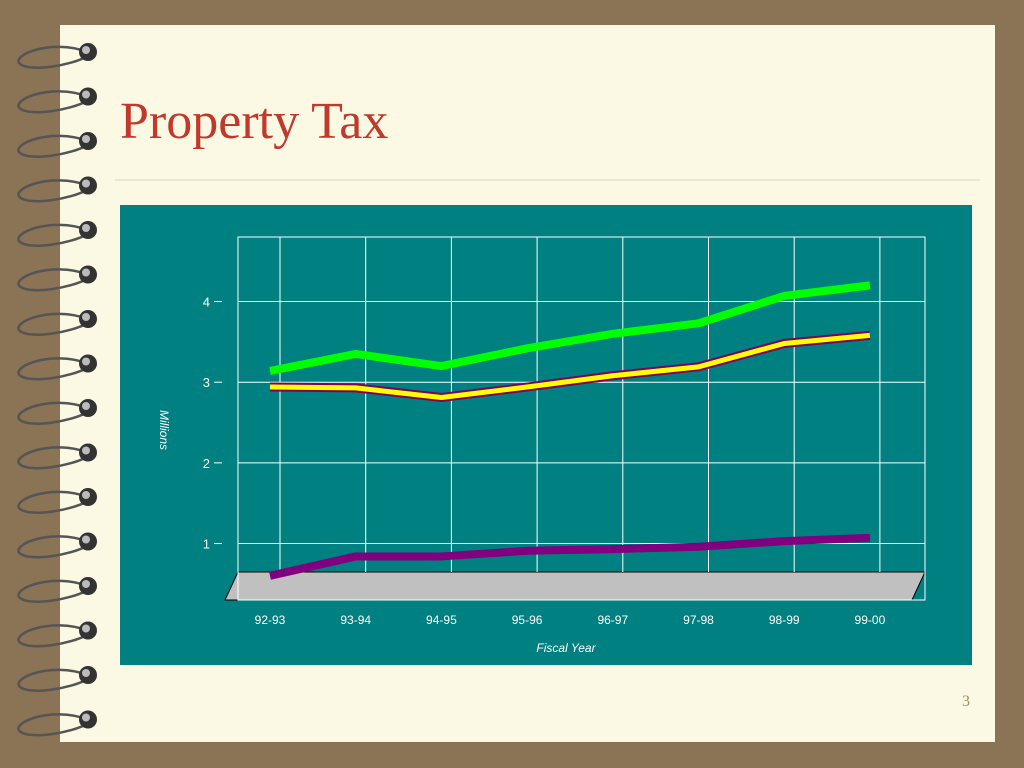  Describe the element at coordinates (270, 620) in the screenshot. I see `x-tick-label: 92-93` at that location.